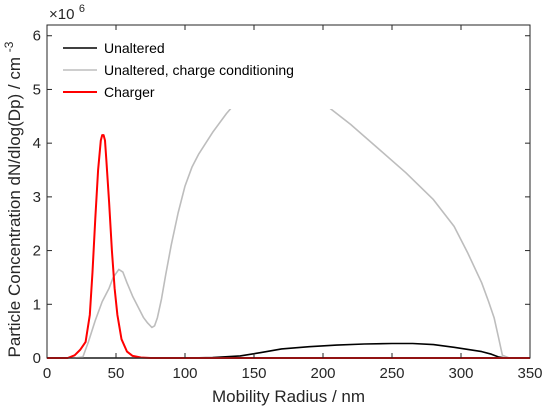  Describe the element at coordinates (14, 207) in the screenshot. I see `y-axis-title-main: Particle Concentration dN/dlog(Dp) / cm` at that location.